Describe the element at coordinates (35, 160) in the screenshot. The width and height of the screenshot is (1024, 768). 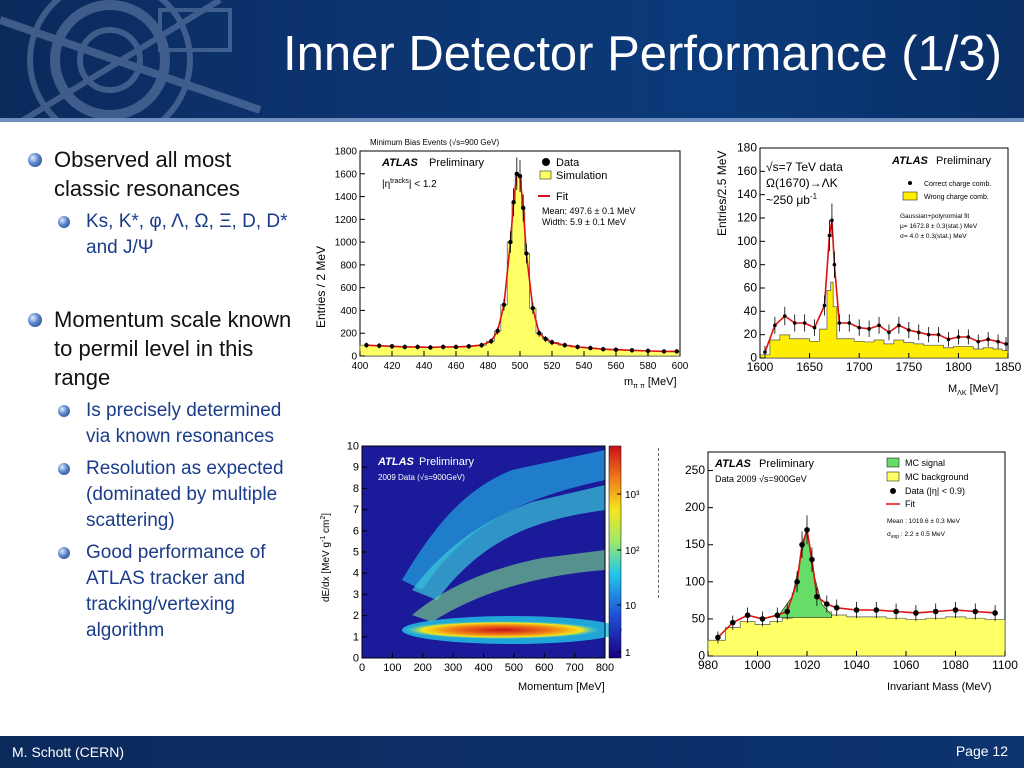
I see `bullet-icon` at that location.